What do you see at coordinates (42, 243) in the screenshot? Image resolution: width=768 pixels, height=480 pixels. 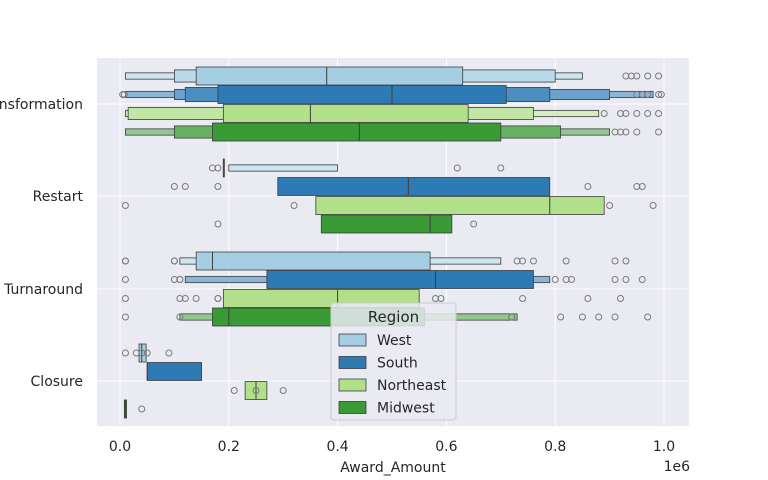 I see `y-axis-ticks: nsformation Restart Turnaround Closure` at bounding box center [42, 243].